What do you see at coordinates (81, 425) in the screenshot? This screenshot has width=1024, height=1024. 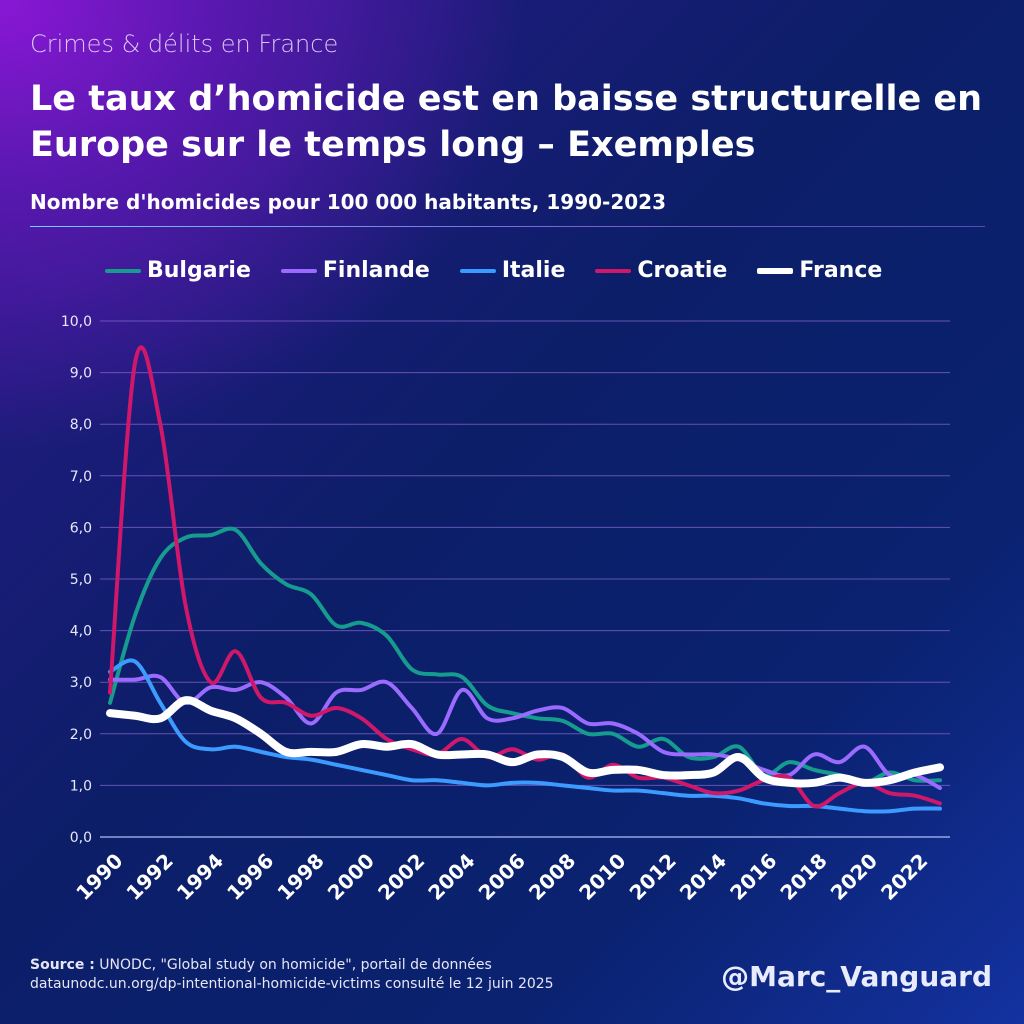 I see `y-tick-label: 8,0` at bounding box center [81, 425].